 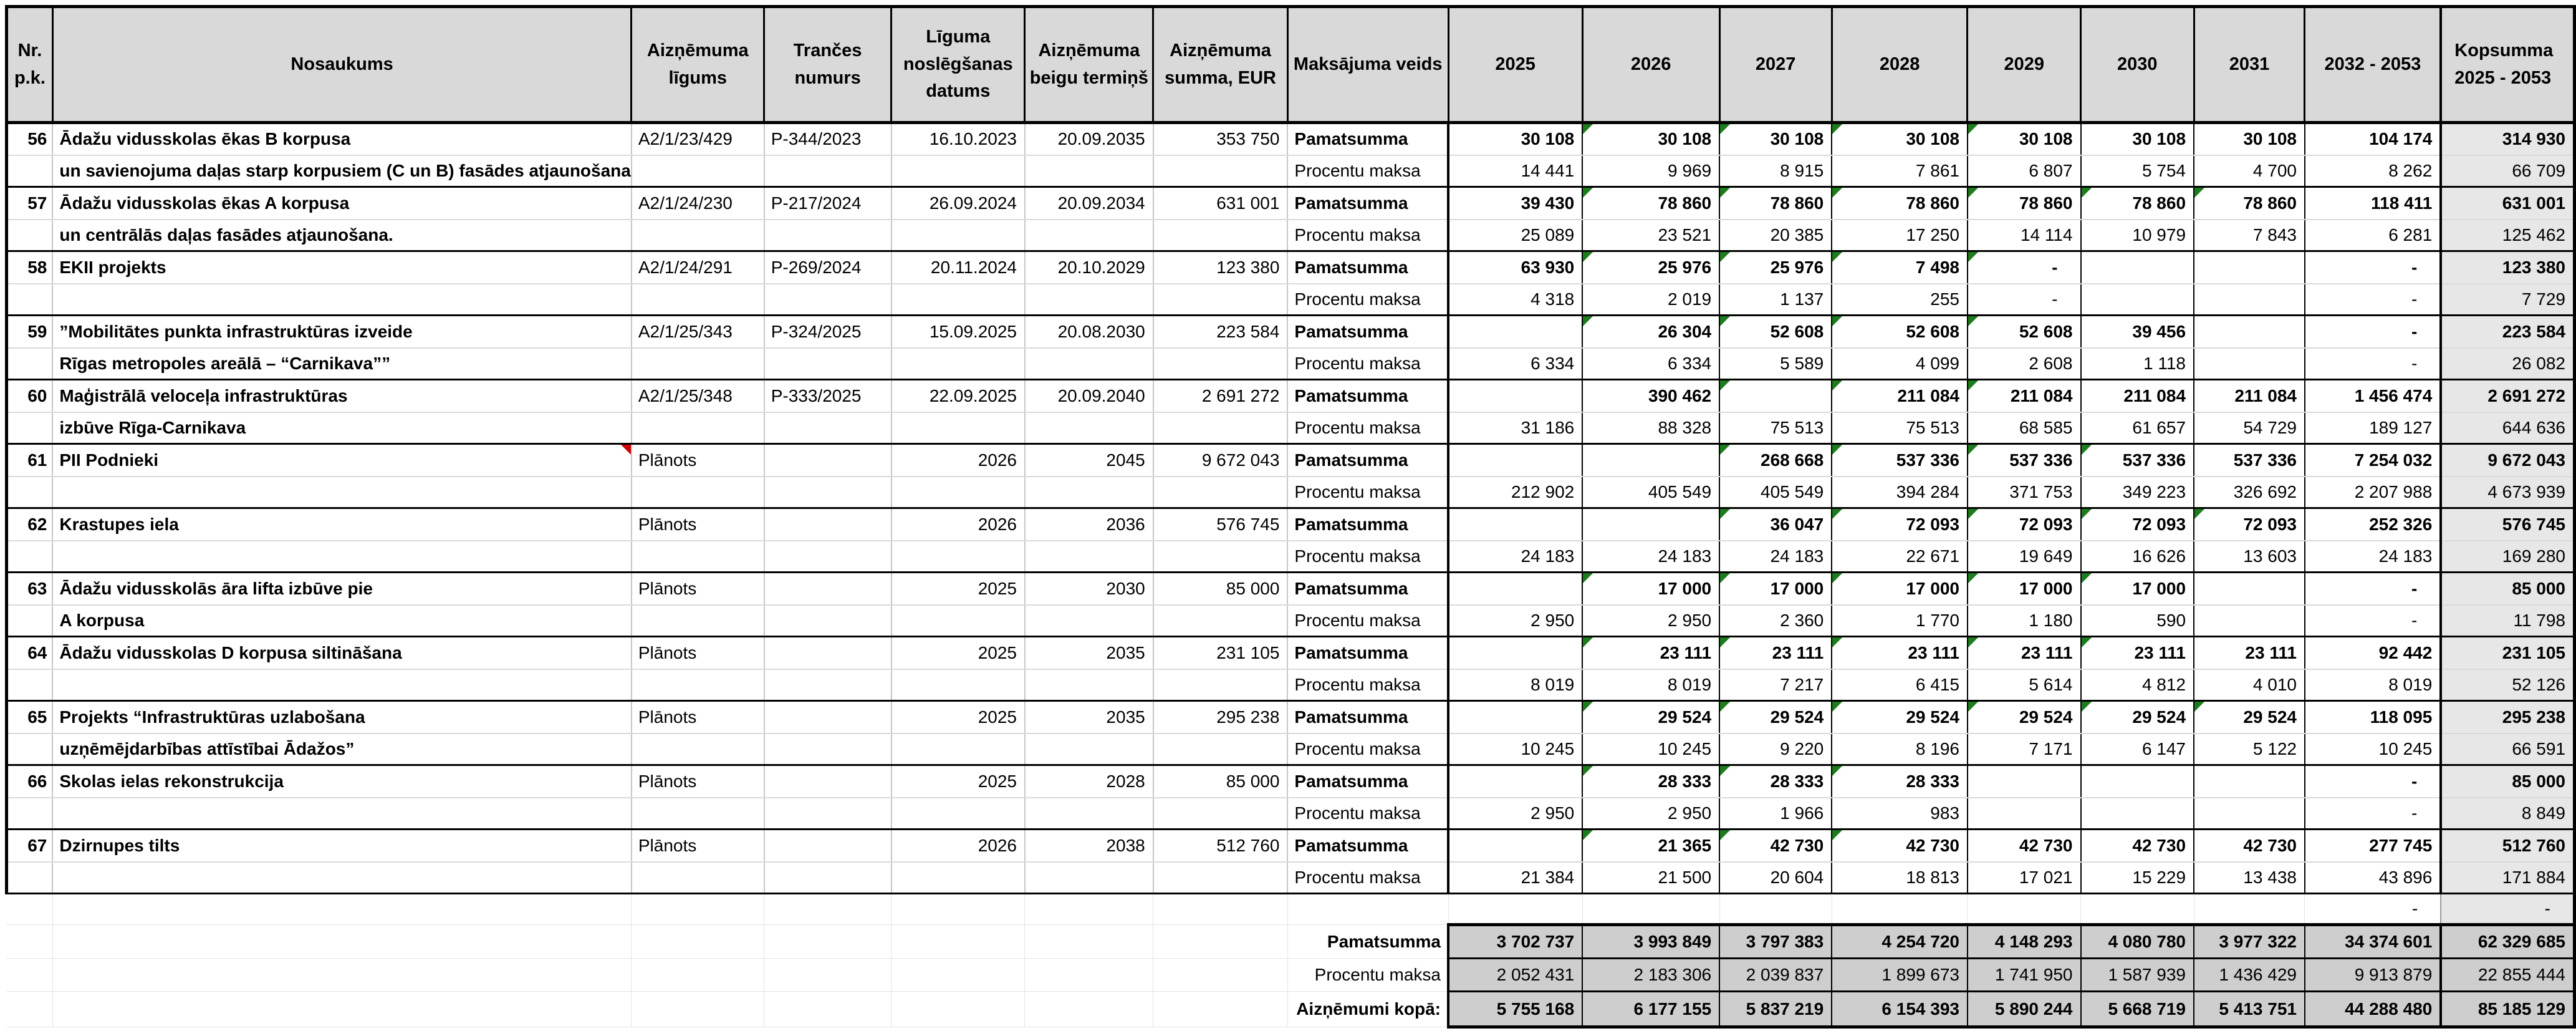 I want to click on cell-pamatsumma-kopsumma: 295 238, so click(x=2507, y=717).